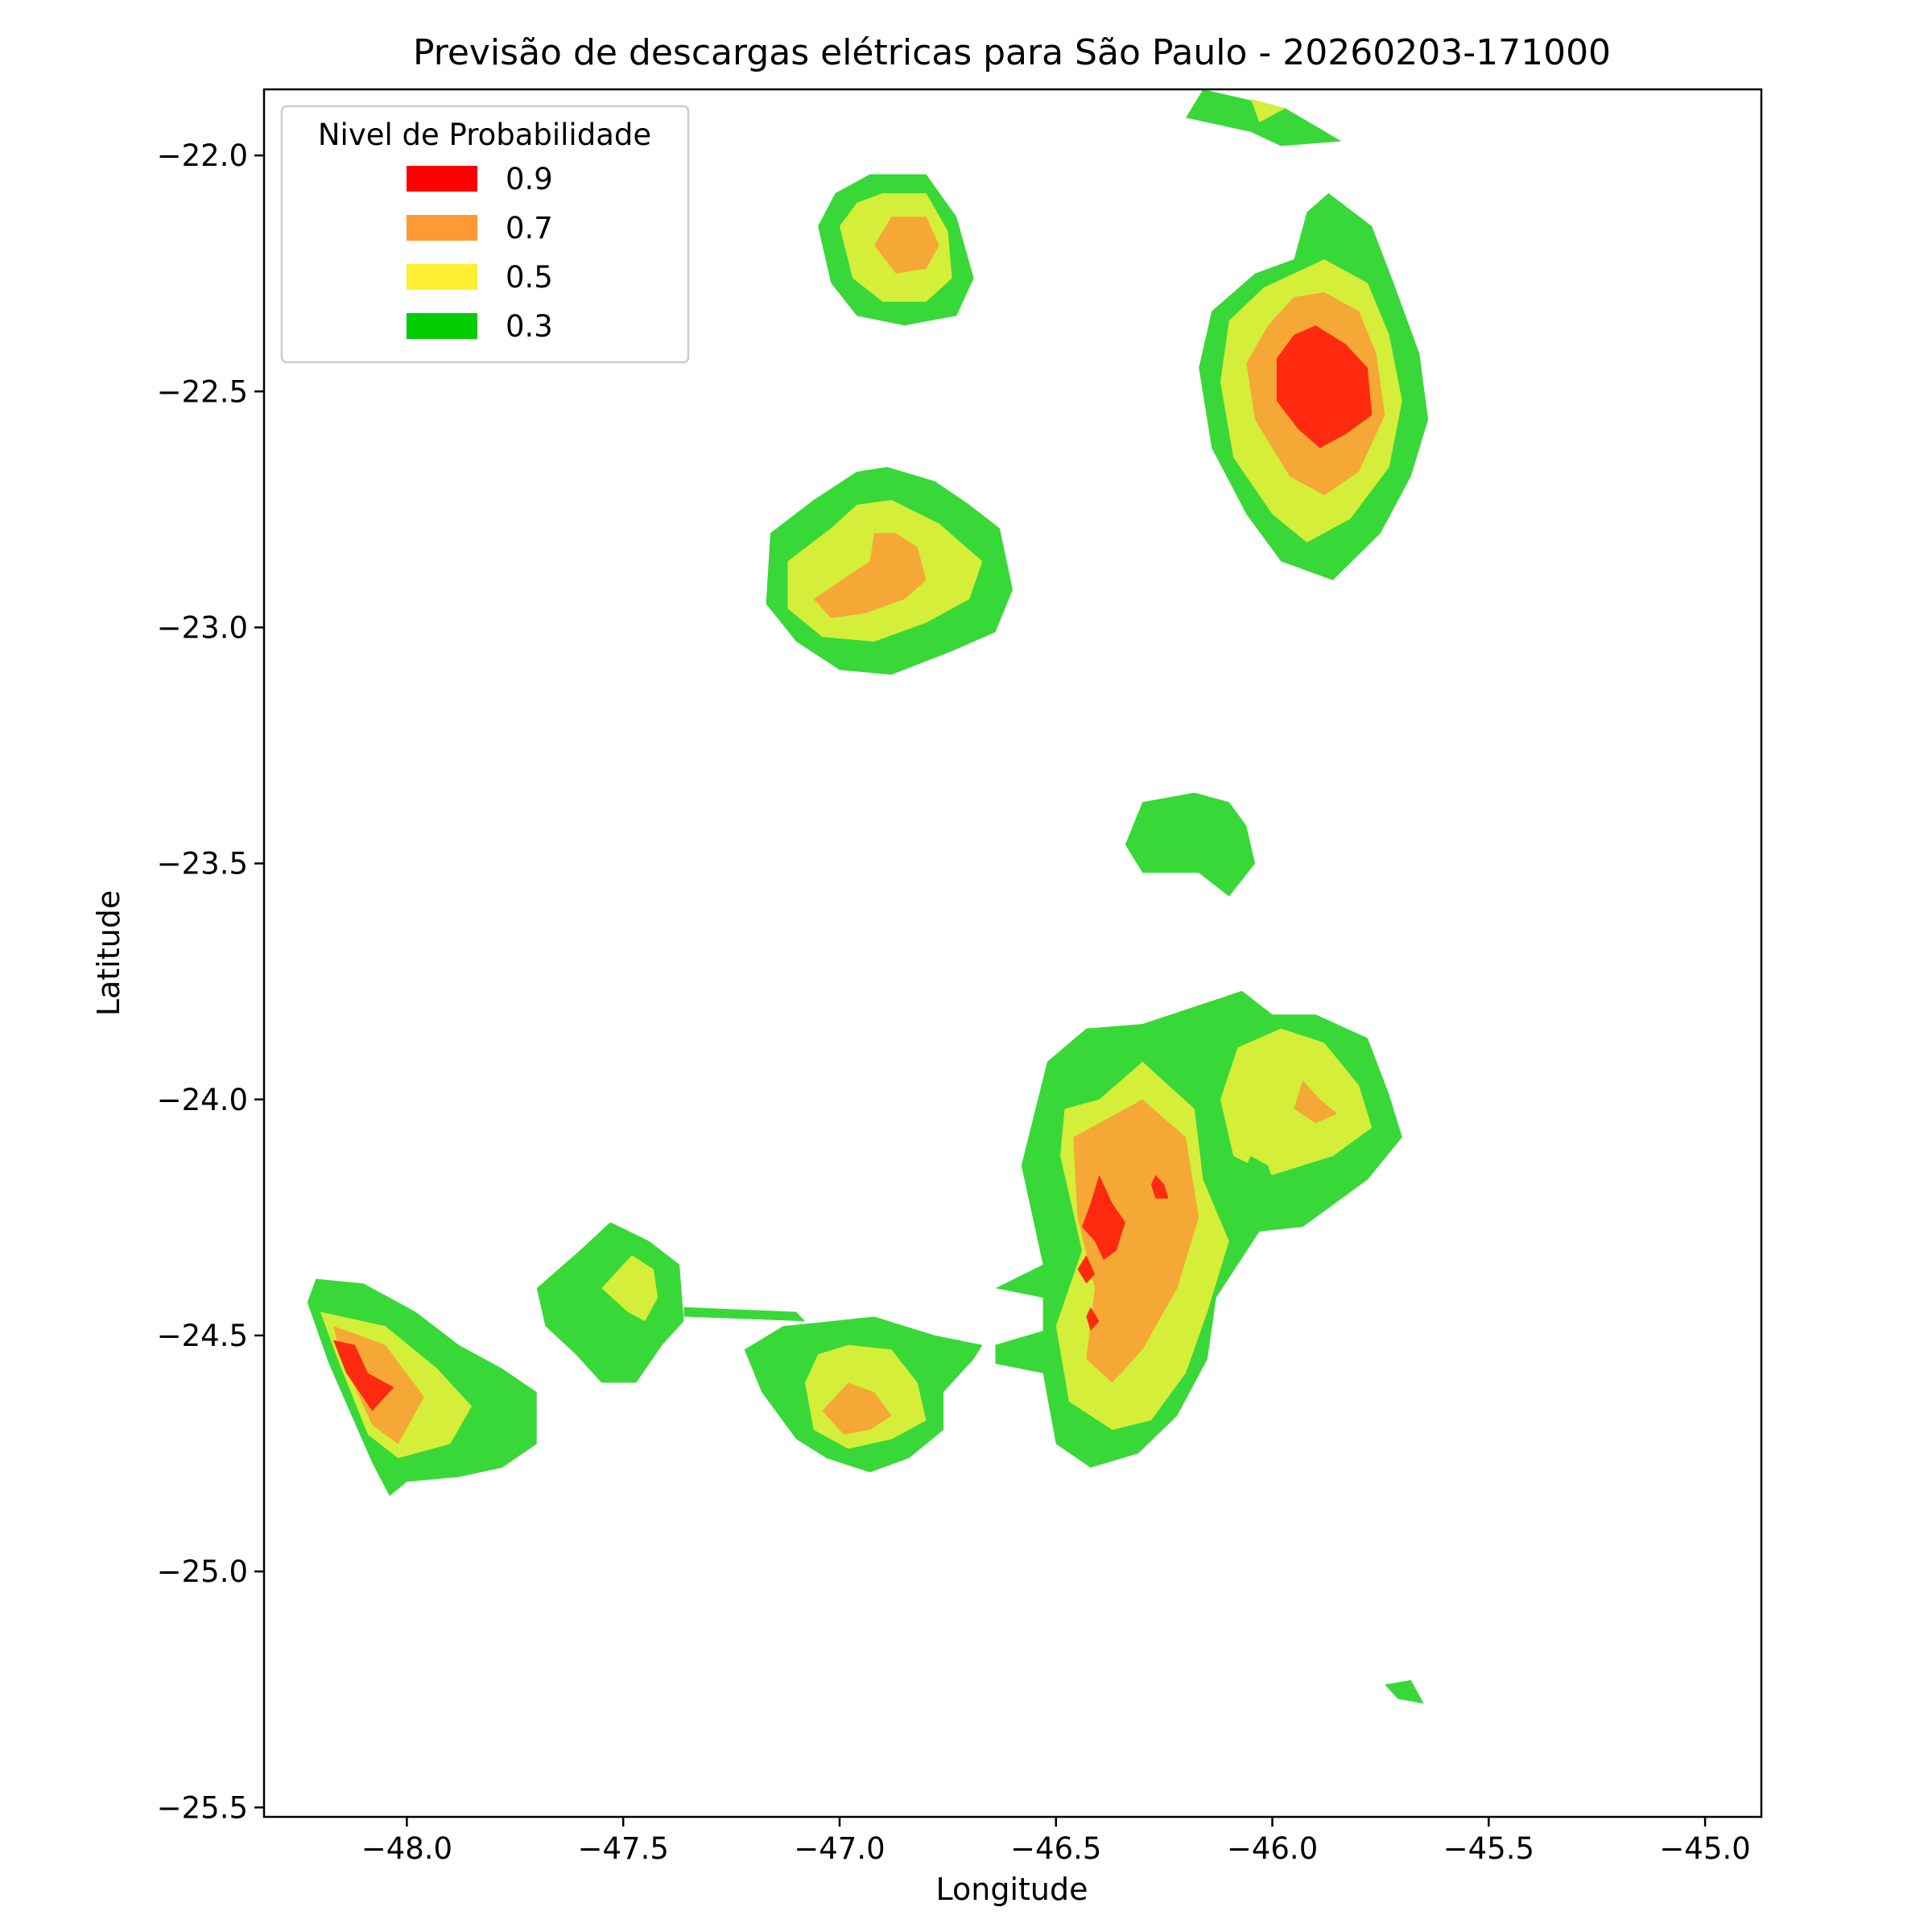 The width and height of the screenshot is (1932, 1932). What do you see at coordinates (202, 864) in the screenshot?
I see `y-tick-label: −23.5` at bounding box center [202, 864].